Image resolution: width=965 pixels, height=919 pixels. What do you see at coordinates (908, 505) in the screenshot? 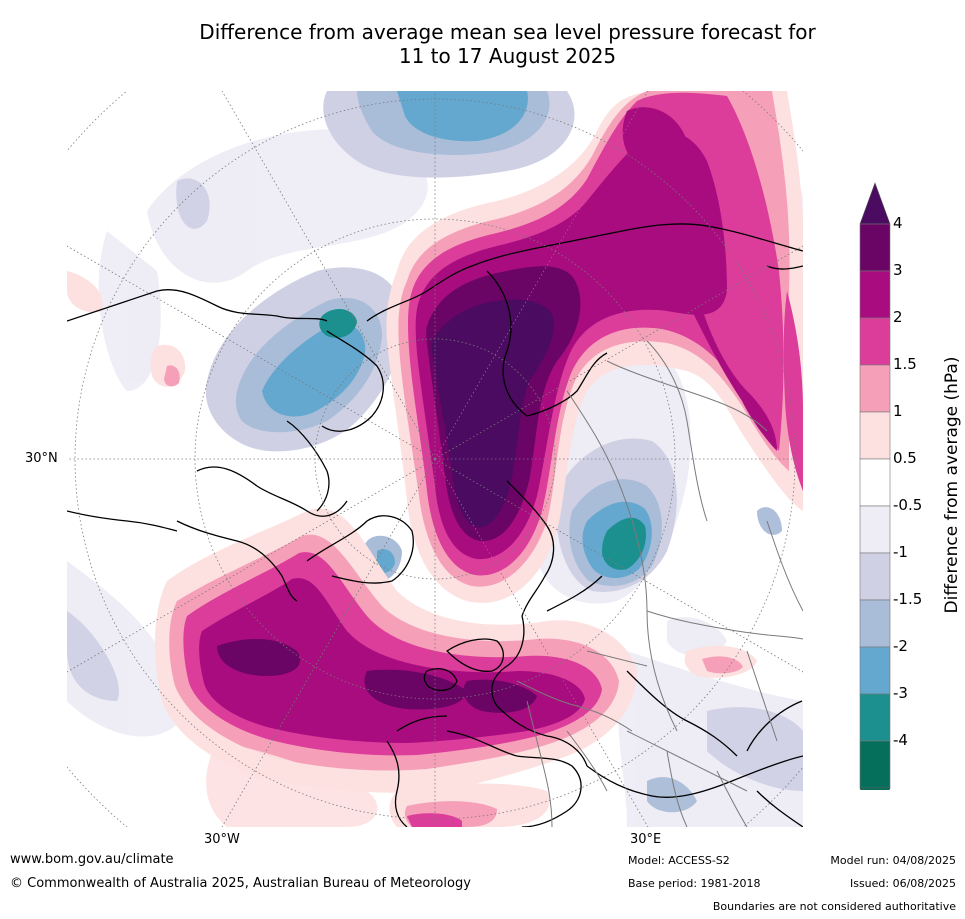
I see `colorbar-tick-label: -0.5` at bounding box center [908, 505].